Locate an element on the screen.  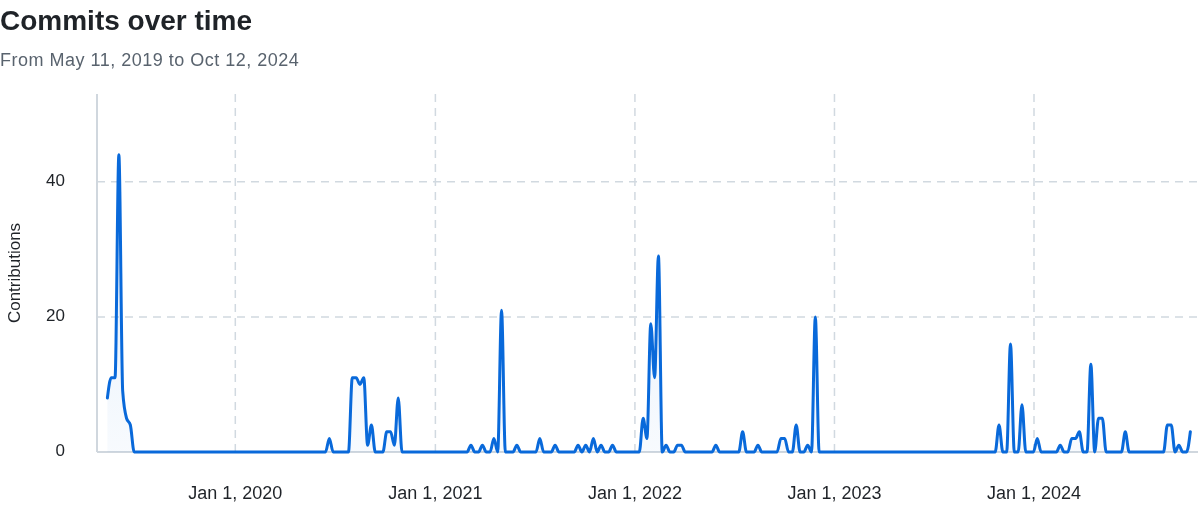
x-tick-label: Jan 1, 2020 is located at coordinates (235, 492).